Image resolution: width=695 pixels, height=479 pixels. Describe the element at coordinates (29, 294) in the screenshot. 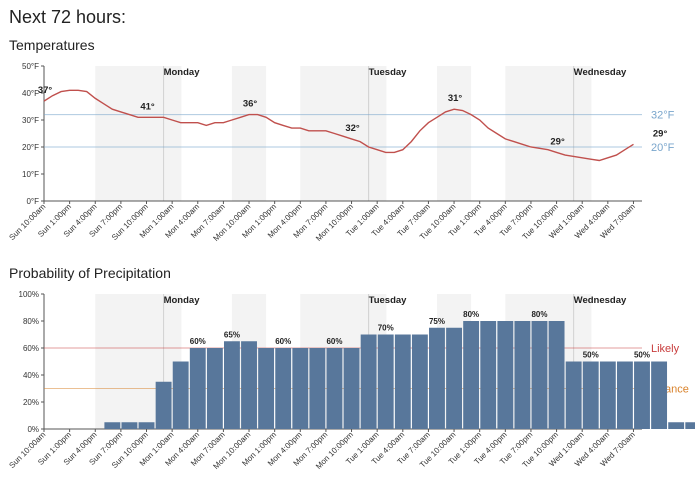

I see `precip-y-tick-label: 100%` at that location.